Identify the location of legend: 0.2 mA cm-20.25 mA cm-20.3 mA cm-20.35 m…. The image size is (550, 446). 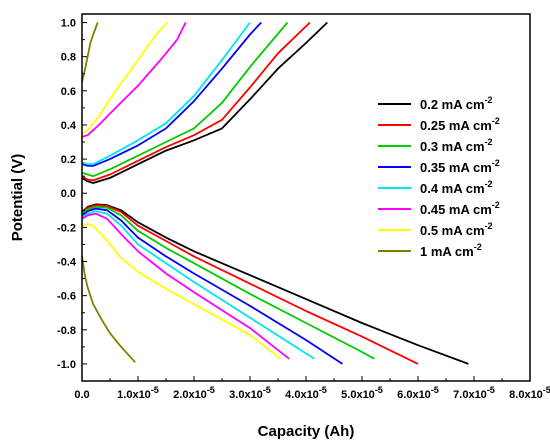
(439, 177).